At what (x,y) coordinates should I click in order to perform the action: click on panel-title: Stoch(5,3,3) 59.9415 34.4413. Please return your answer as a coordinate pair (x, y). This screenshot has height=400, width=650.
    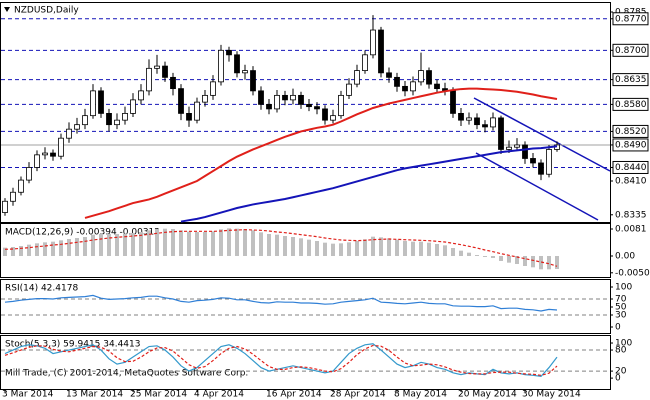
    Looking at the image, I should click on (72, 345).